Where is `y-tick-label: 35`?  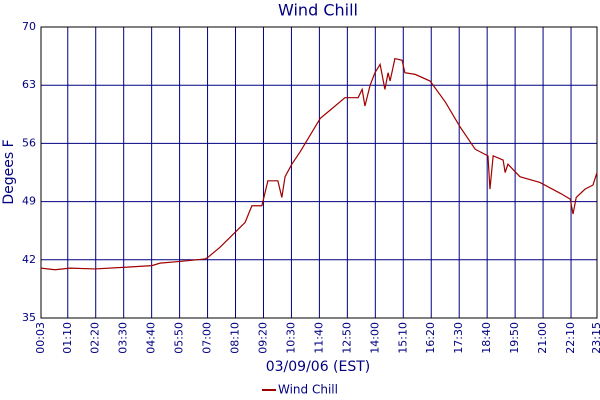 y-tick-label: 35 is located at coordinates (29, 317).